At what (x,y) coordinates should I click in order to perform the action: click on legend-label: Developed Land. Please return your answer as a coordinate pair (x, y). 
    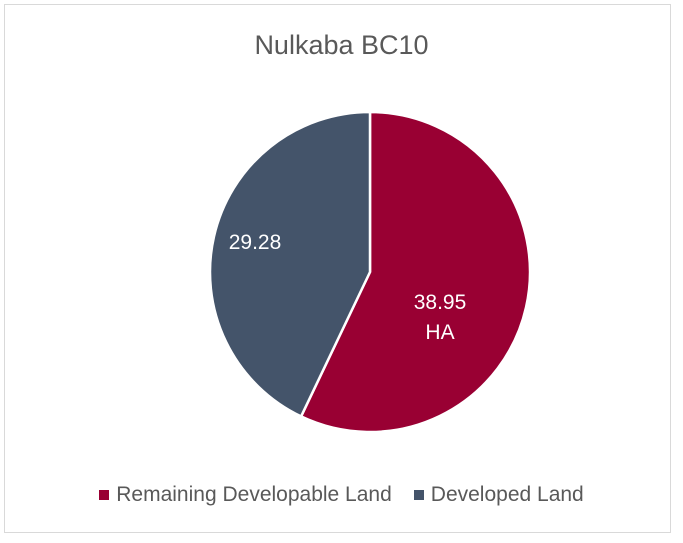
    Looking at the image, I should click on (507, 494).